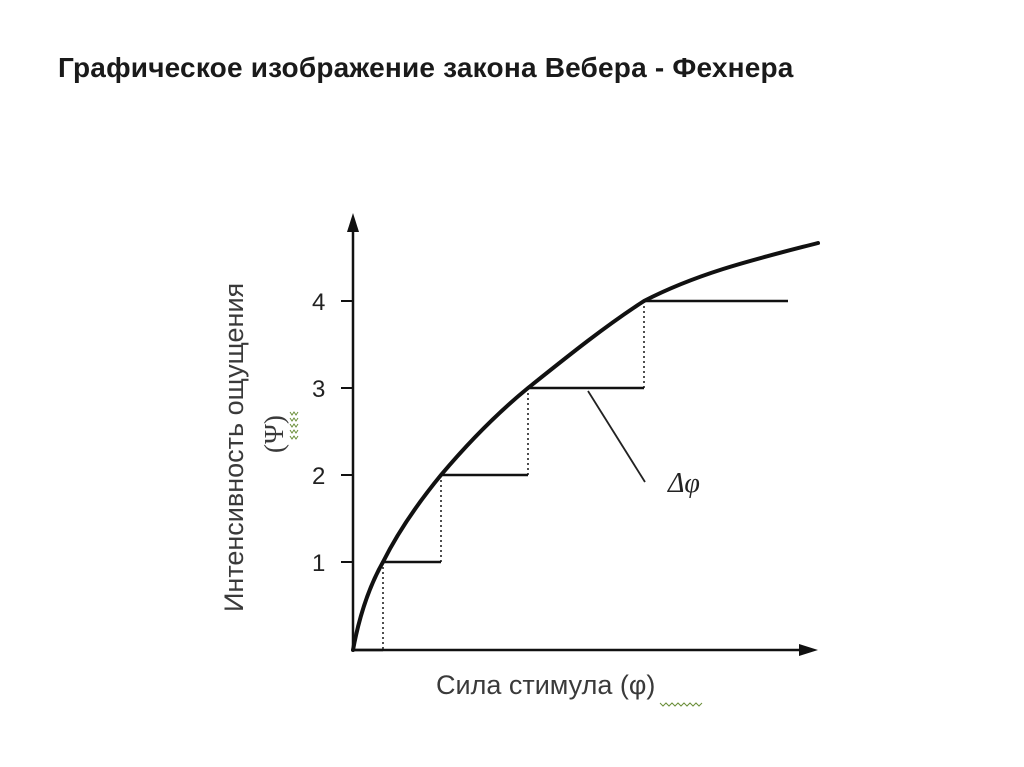 This screenshot has width=1024, height=767. I want to click on delta-phi-label: Δφ, so click(683, 483).